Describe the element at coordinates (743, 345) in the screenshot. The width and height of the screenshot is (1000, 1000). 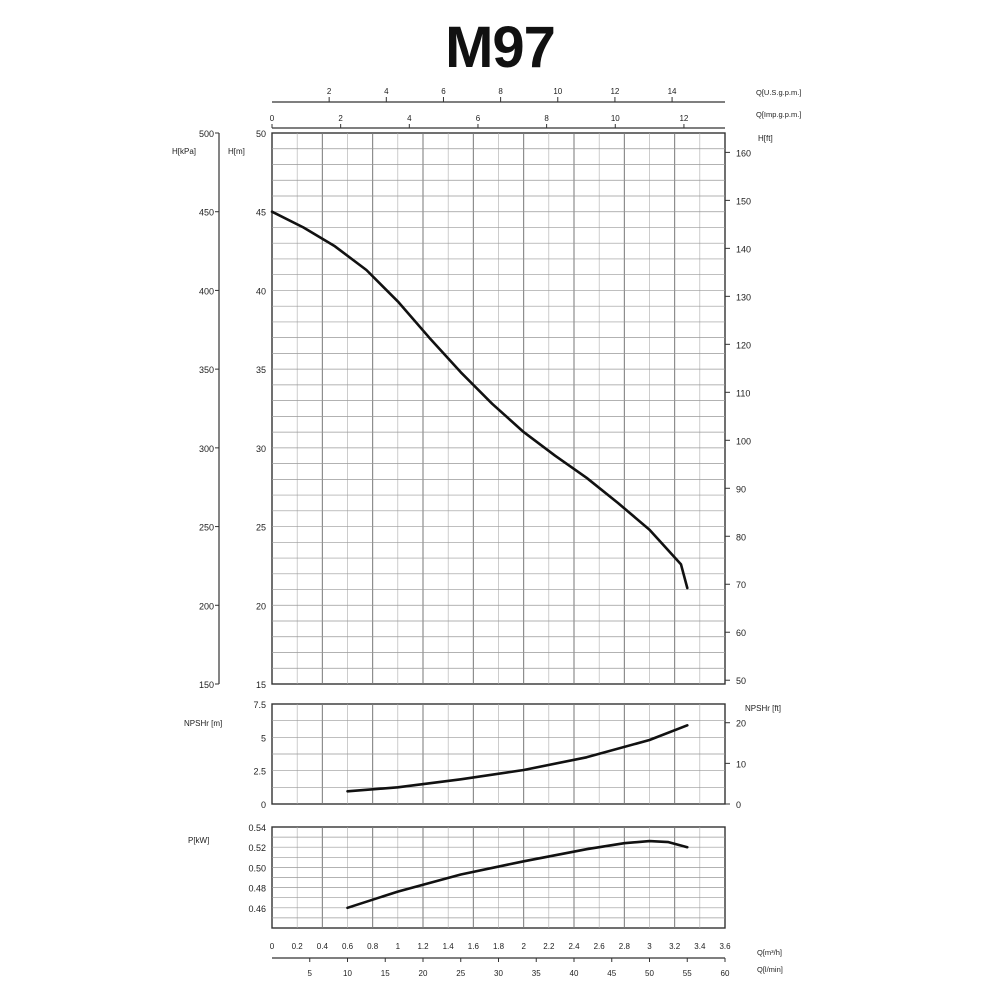
I see `ft-tick-label: 120` at that location.